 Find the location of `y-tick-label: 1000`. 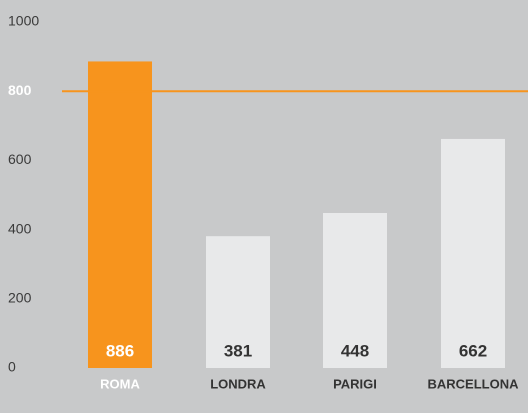

y-tick-label: 1000 is located at coordinates (23, 21).